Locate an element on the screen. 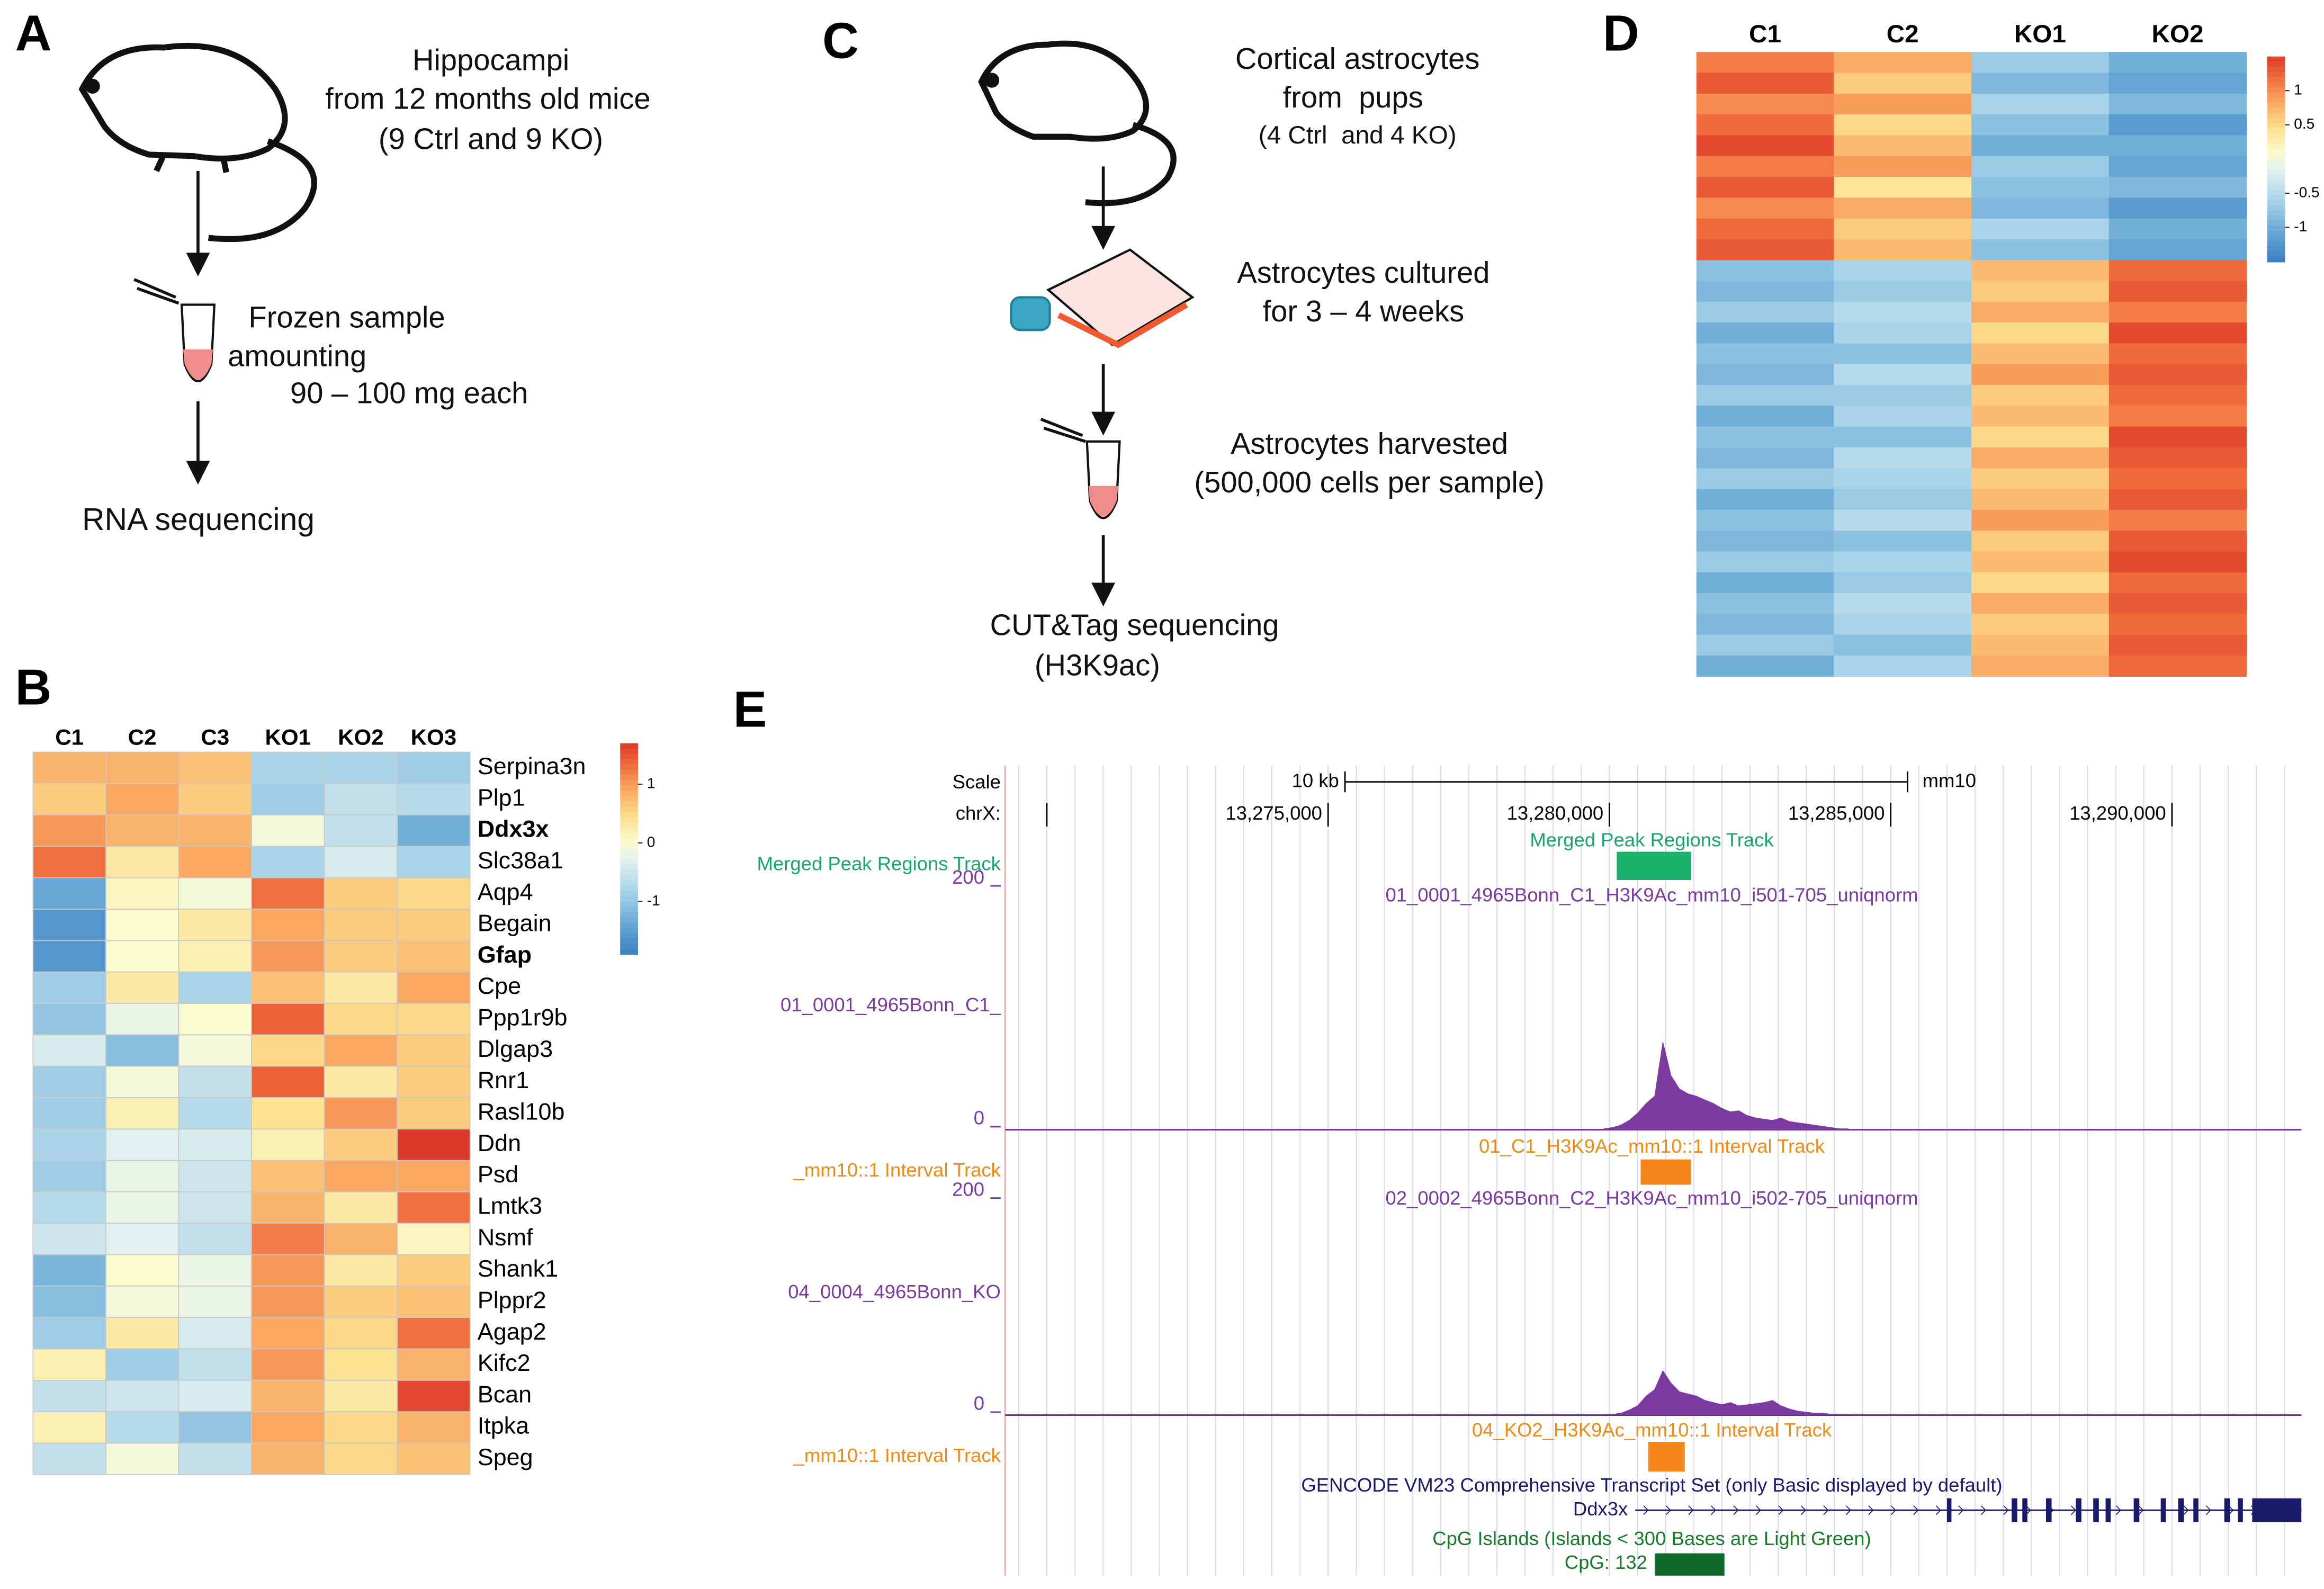  gene-label: Gfap is located at coordinates (505, 954).